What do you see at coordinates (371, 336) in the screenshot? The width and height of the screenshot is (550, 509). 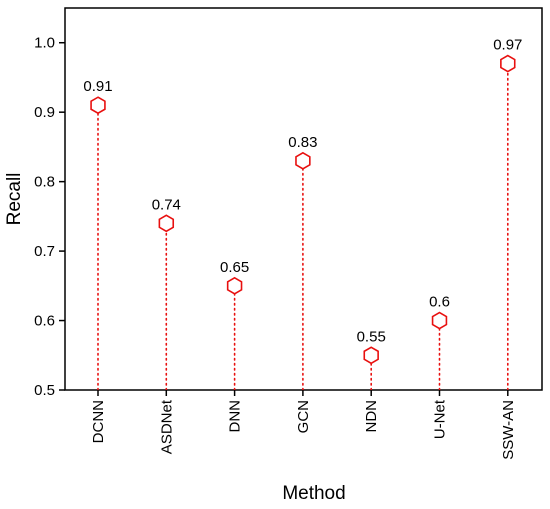 I see `data-label: 0.55` at bounding box center [371, 336].